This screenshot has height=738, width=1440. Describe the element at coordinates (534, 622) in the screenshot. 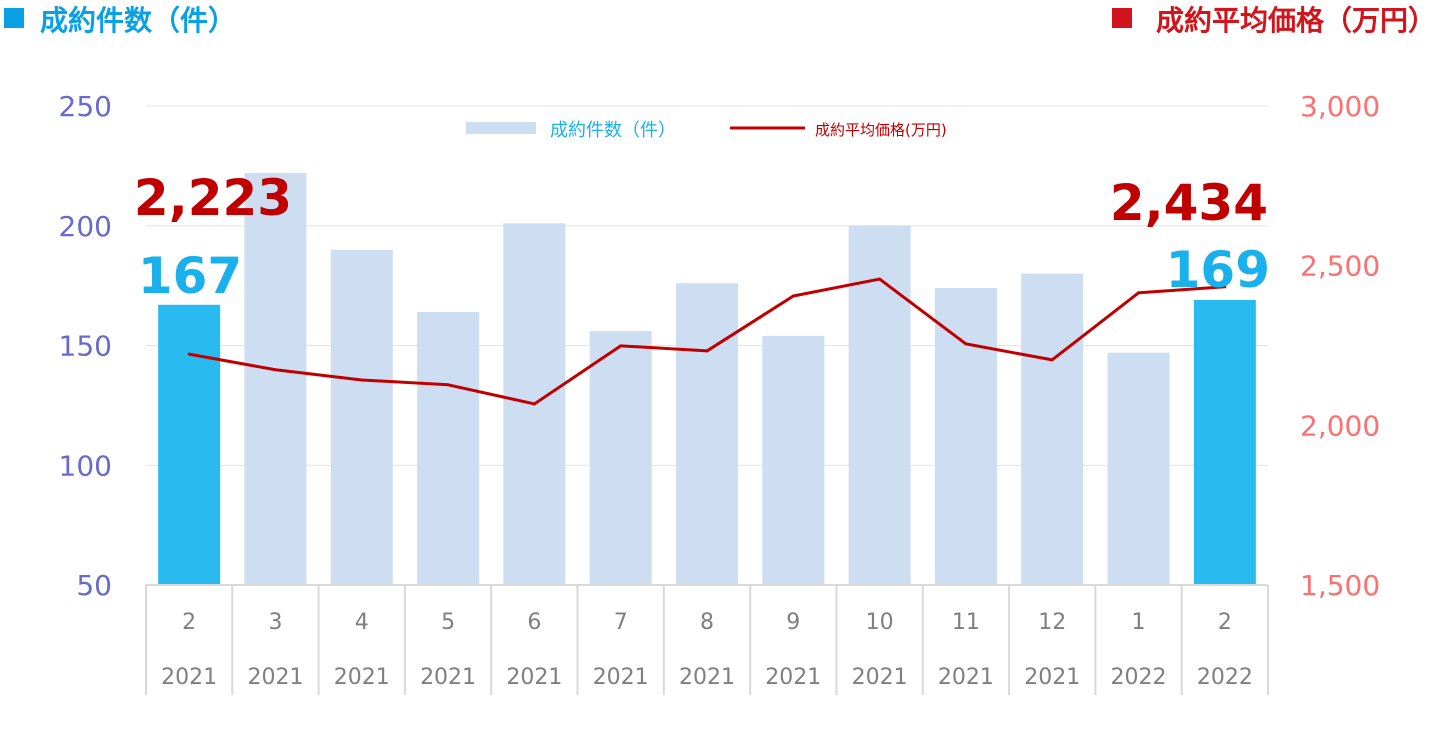

I see `x-tick-month: 6` at that location.